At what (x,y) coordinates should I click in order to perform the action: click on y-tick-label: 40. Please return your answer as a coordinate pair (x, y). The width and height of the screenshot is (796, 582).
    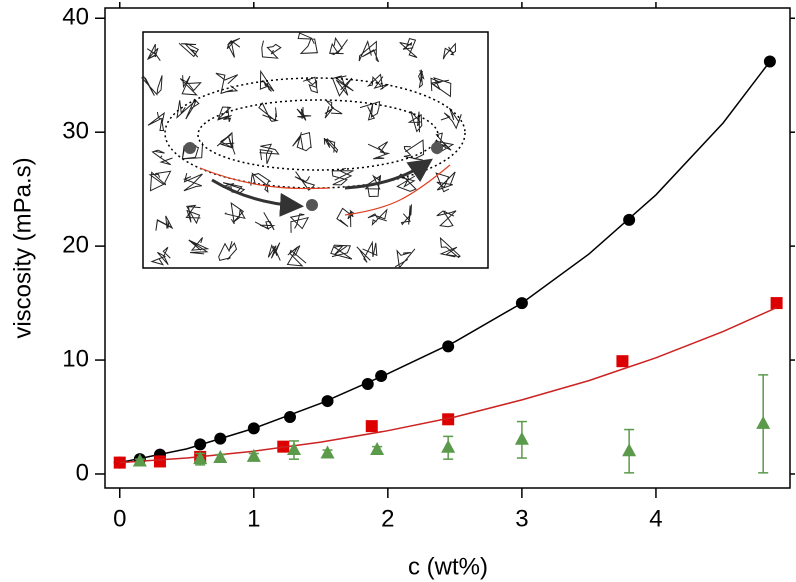
    Looking at the image, I should click on (75, 17).